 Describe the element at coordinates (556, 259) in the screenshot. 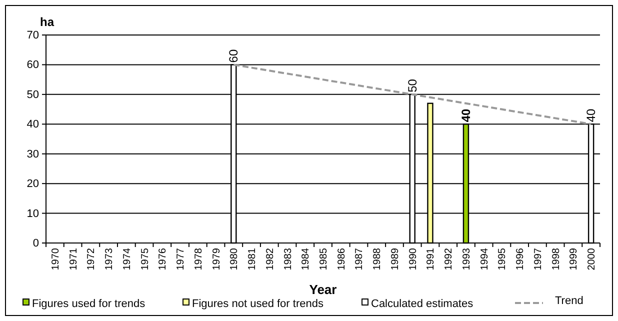

I see `x-tick-label: 1998` at that location.